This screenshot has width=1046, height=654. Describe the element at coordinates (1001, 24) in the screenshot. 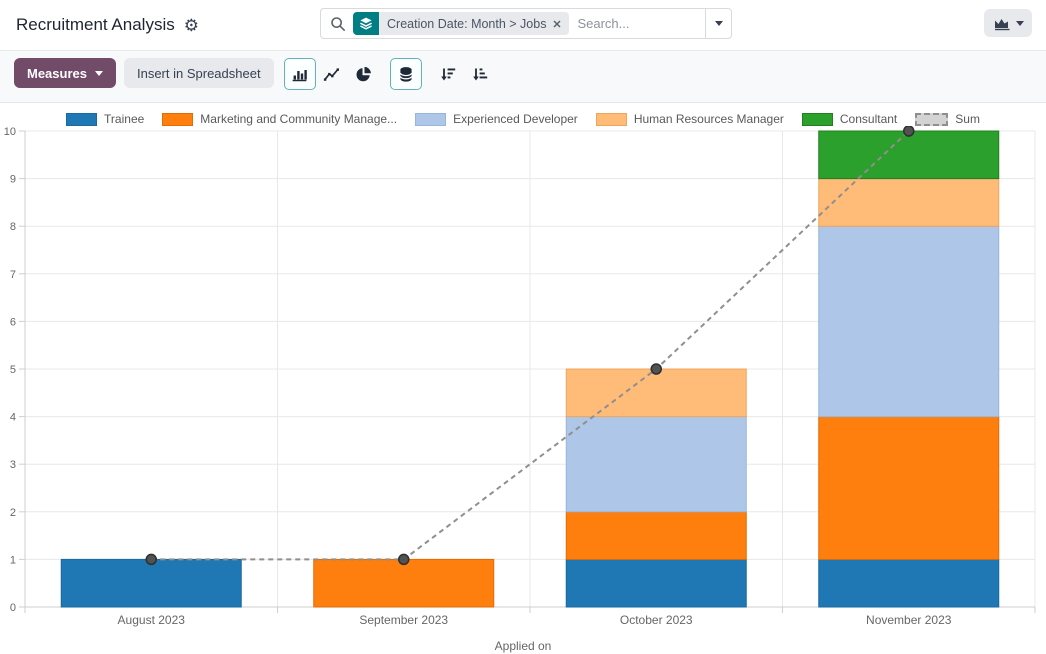

I see `area-chart-icon` at that location.